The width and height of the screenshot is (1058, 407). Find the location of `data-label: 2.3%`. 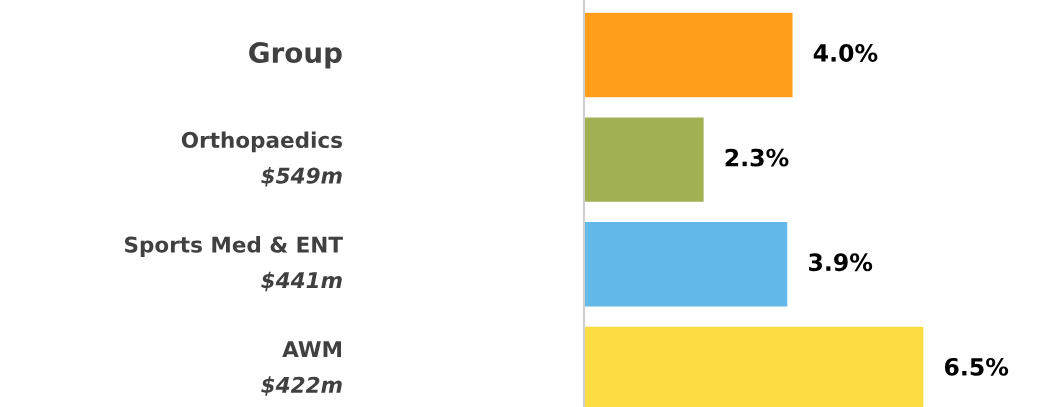

data-label: 2.3% is located at coordinates (757, 157).